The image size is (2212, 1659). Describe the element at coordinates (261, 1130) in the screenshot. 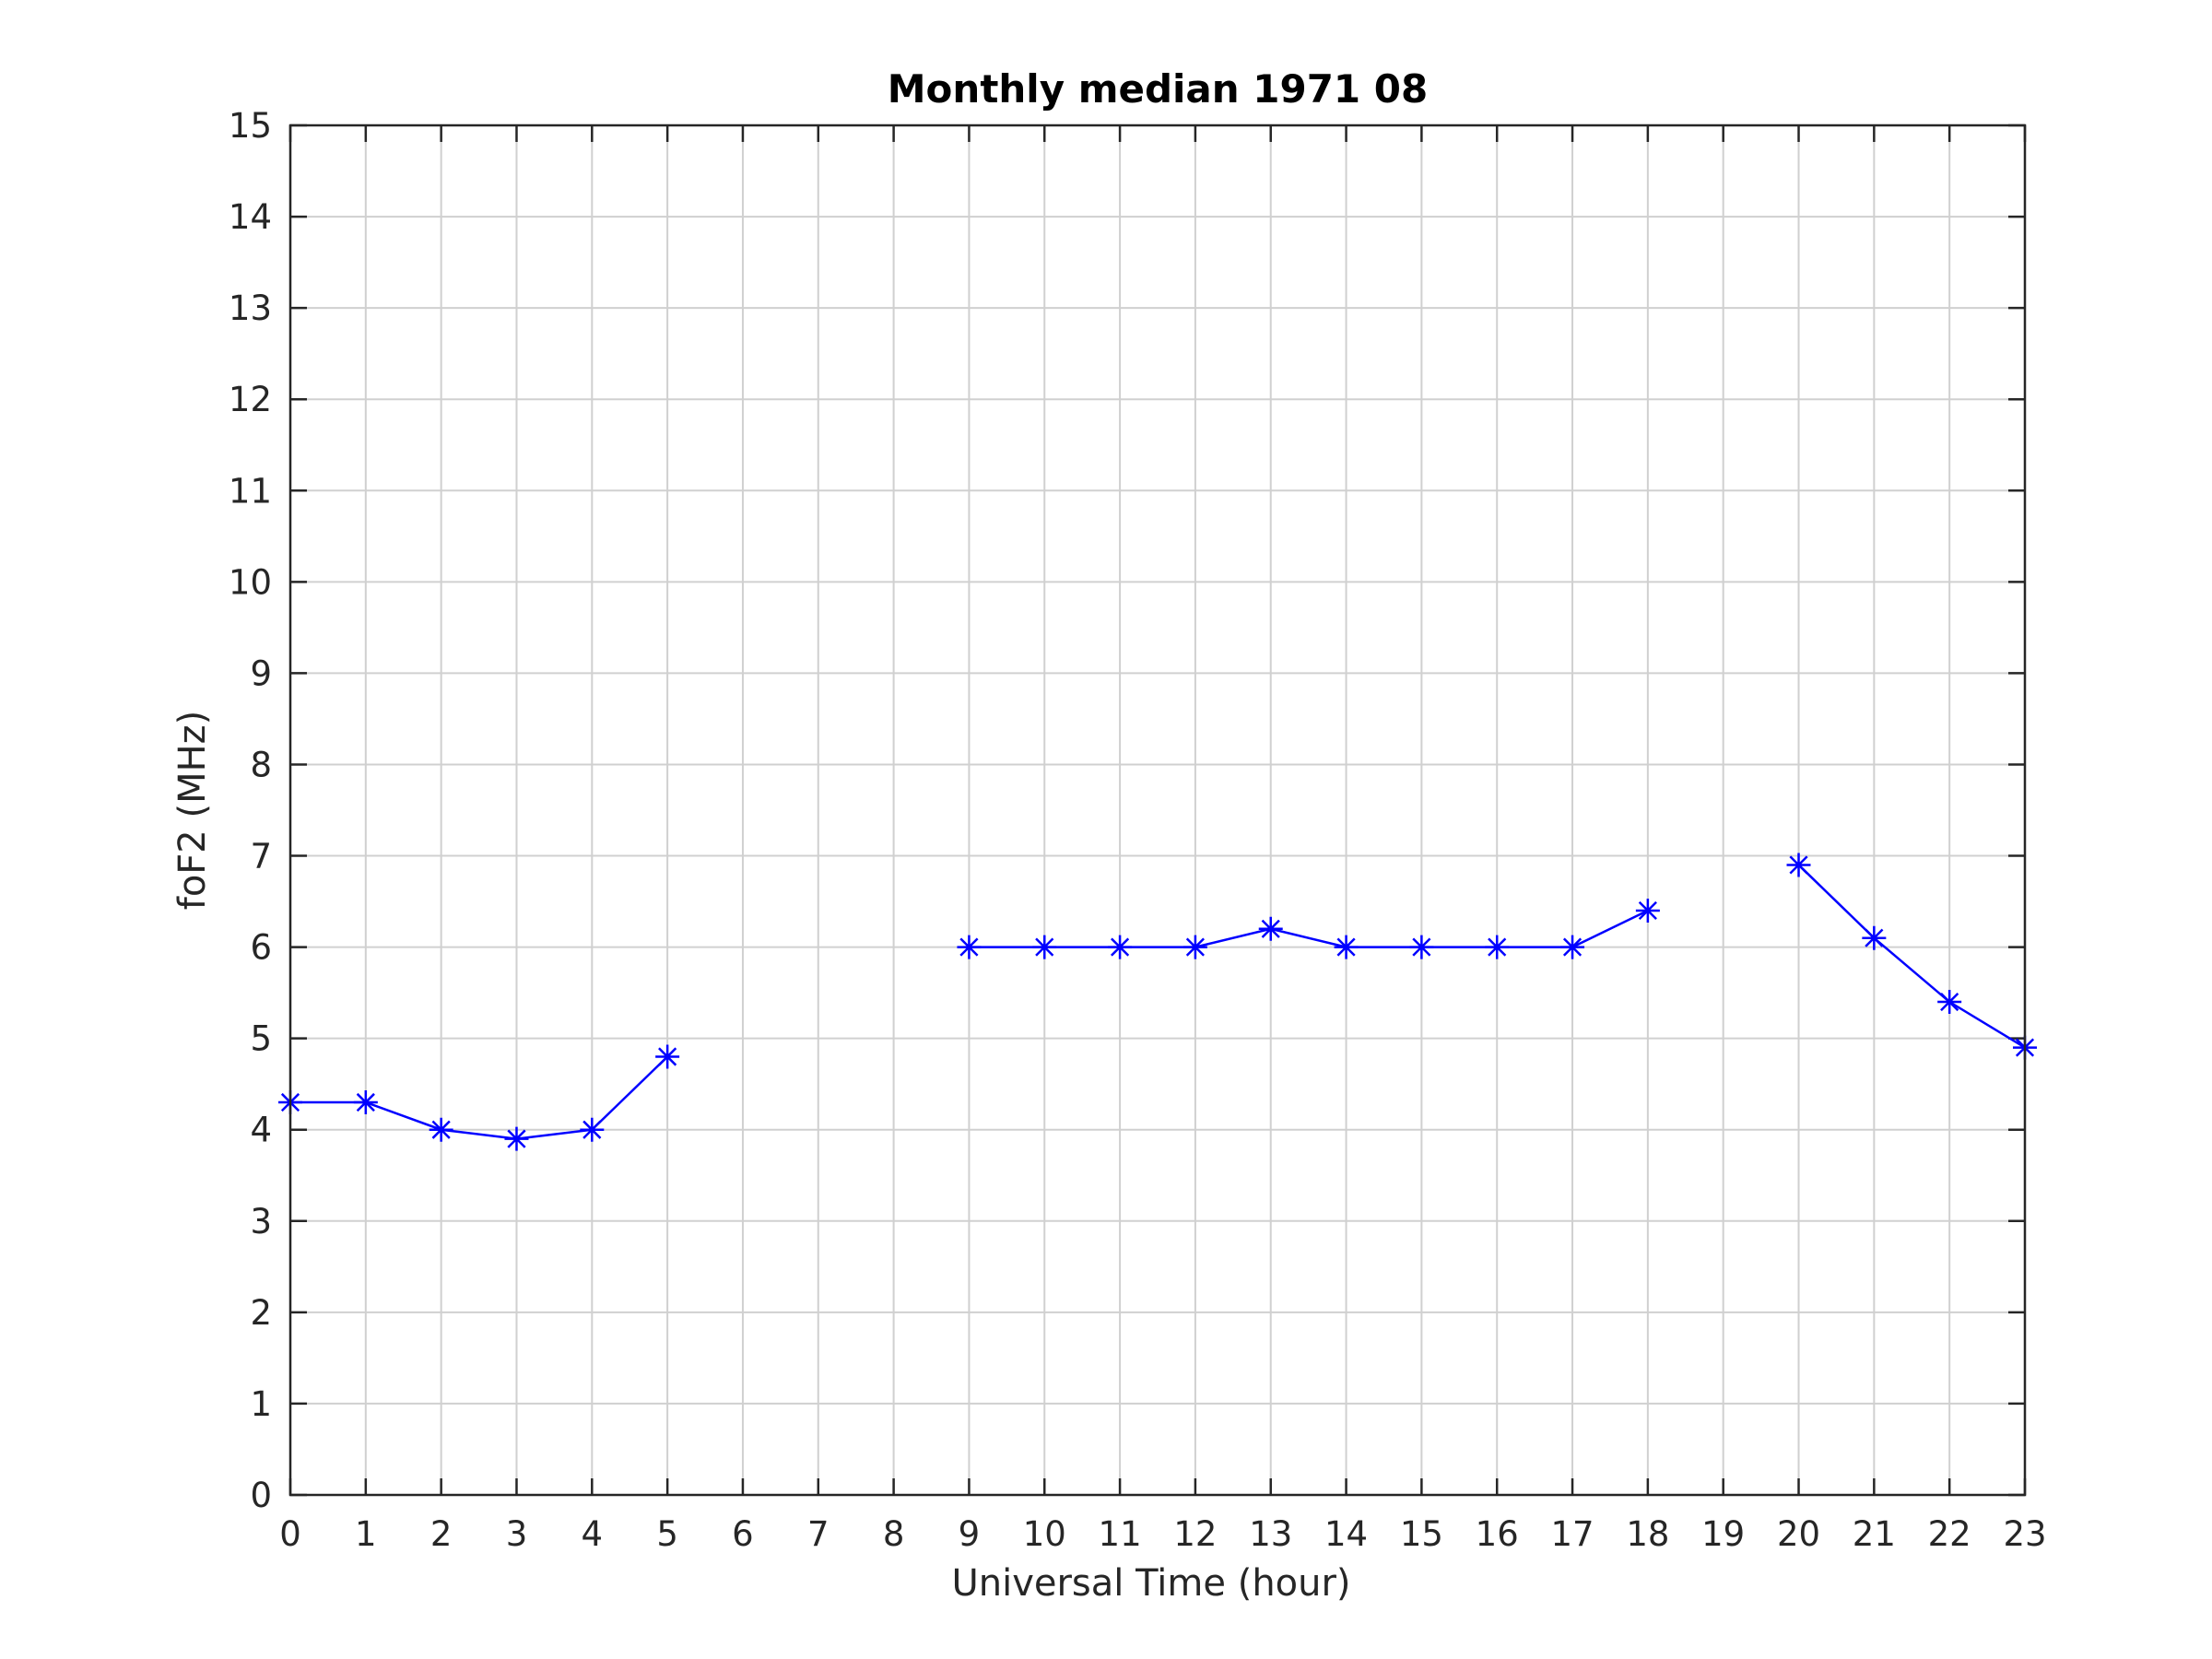

I see `y-tick-label: 4` at that location.